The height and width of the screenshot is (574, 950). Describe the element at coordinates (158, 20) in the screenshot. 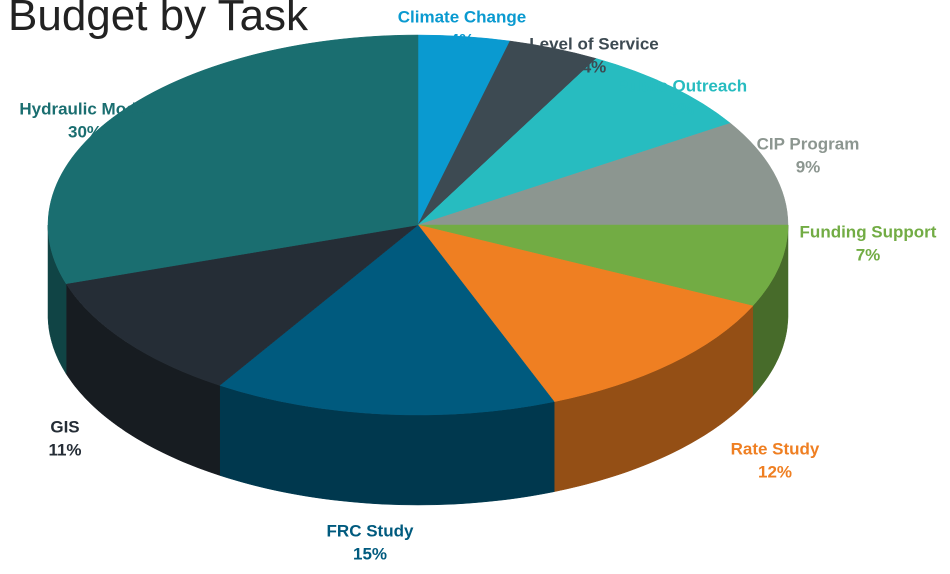

I see `chart-title: Budget by Task` at that location.